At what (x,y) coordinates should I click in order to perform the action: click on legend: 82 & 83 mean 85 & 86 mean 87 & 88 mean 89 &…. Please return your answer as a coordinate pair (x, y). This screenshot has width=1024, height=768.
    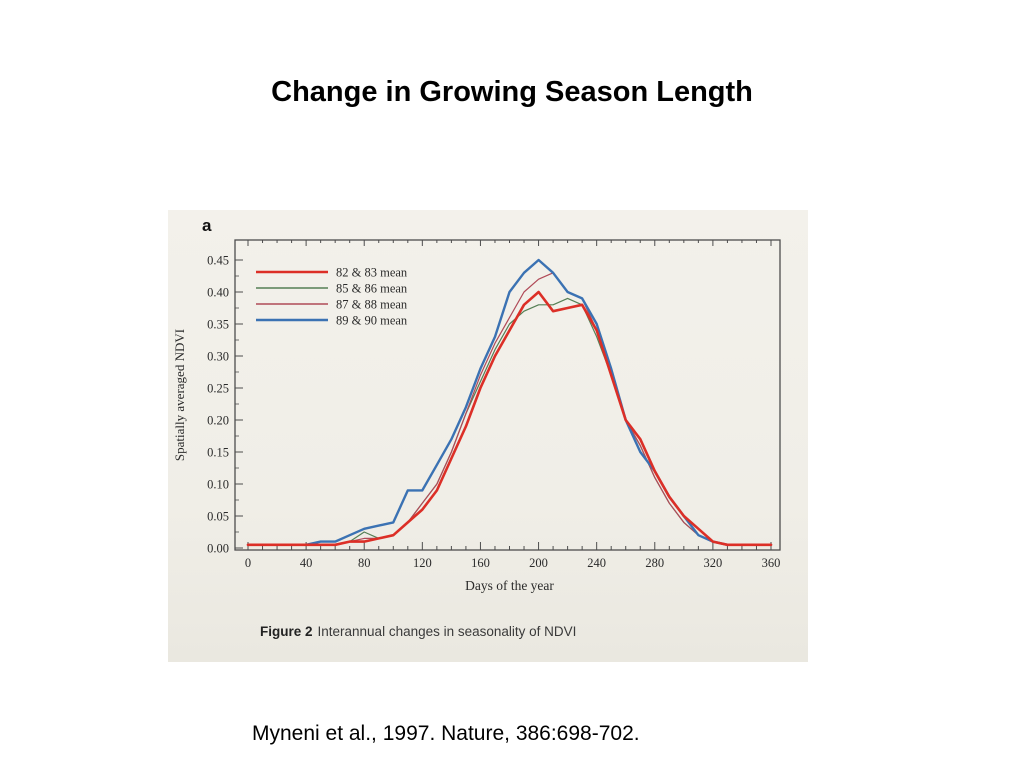
    Looking at the image, I should click on (332, 297).